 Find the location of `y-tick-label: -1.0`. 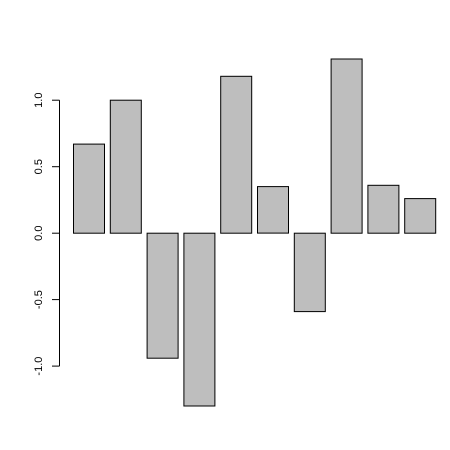

y-tick-label: -1.0 is located at coordinates (39, 366).